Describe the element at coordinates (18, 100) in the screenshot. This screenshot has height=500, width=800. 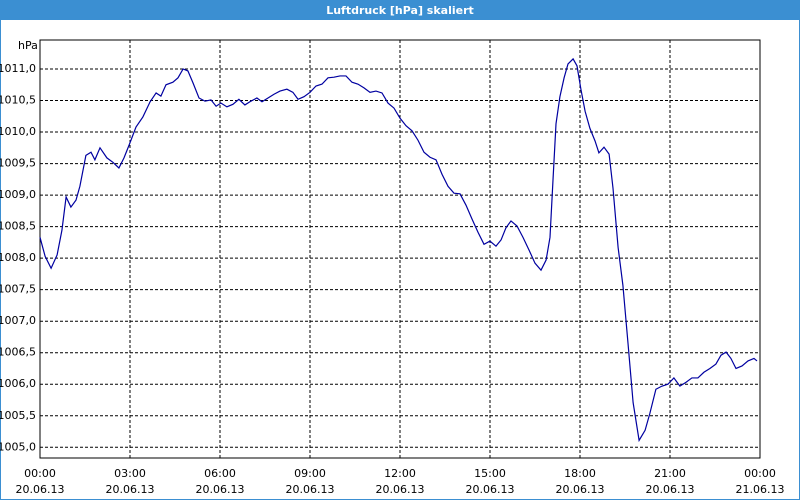
I see `y-tick-label: 1010,5` at that location.